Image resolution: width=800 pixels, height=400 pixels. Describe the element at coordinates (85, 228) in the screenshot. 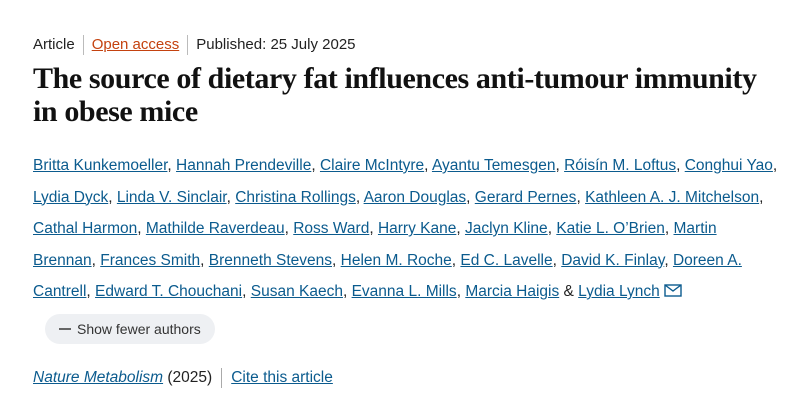

I see `author-link: Cathal Harmon` at that location.